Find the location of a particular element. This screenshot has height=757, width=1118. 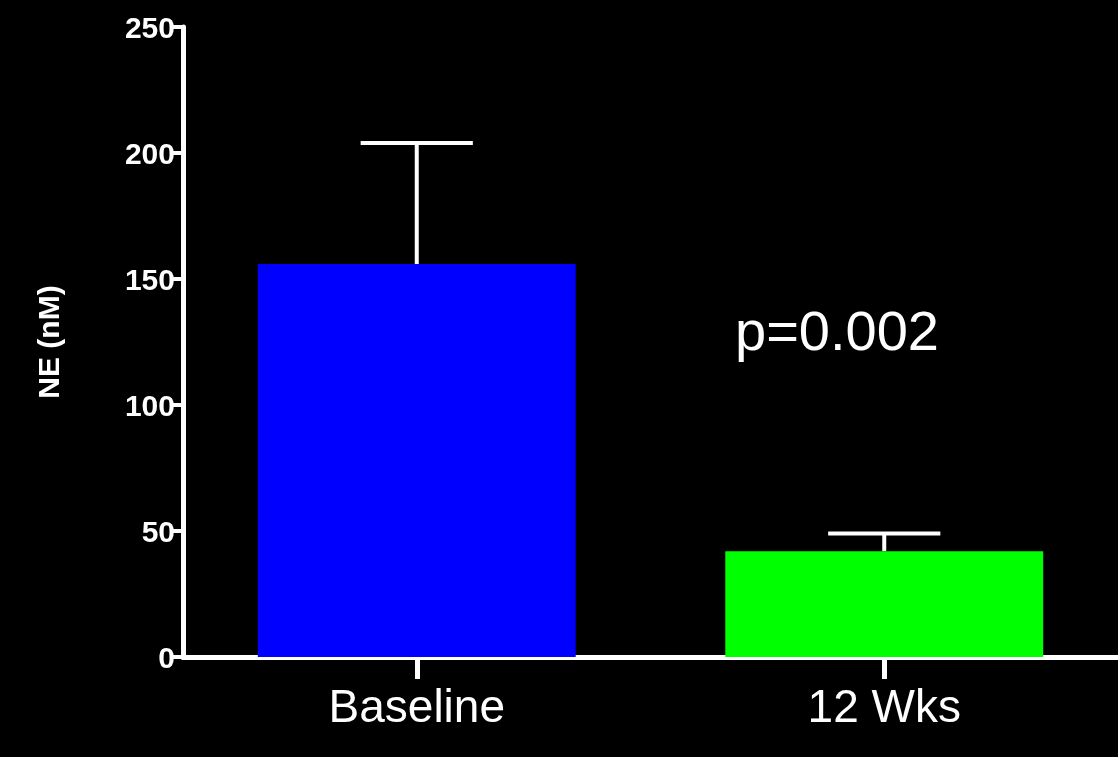

annotation: p=0.002 is located at coordinates (837, 330).